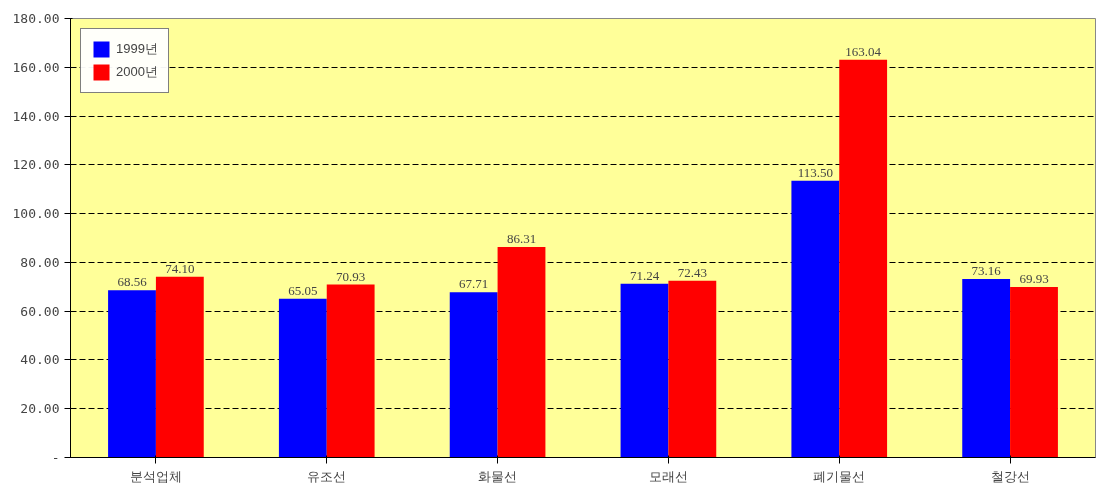 This screenshot has width=1100, height=486. What do you see at coordinates (36, 116) in the screenshot?
I see `y-tick-label: 140.00` at bounding box center [36, 116].